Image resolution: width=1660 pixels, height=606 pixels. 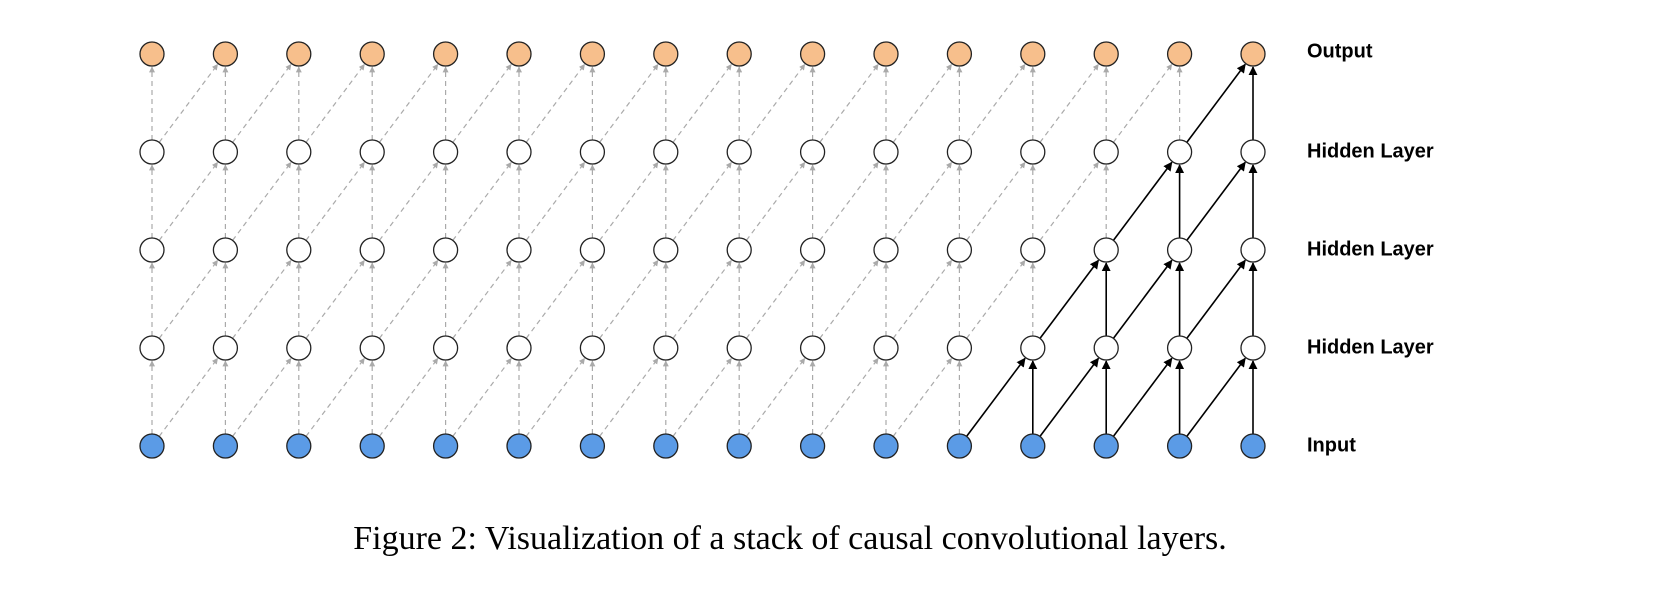 What do you see at coordinates (1340, 51) in the screenshot?
I see `layer-label-output: Output` at bounding box center [1340, 51].